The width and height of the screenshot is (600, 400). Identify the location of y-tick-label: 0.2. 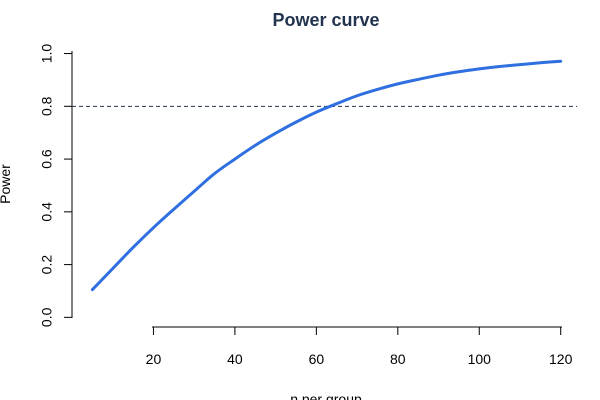
(47, 265).